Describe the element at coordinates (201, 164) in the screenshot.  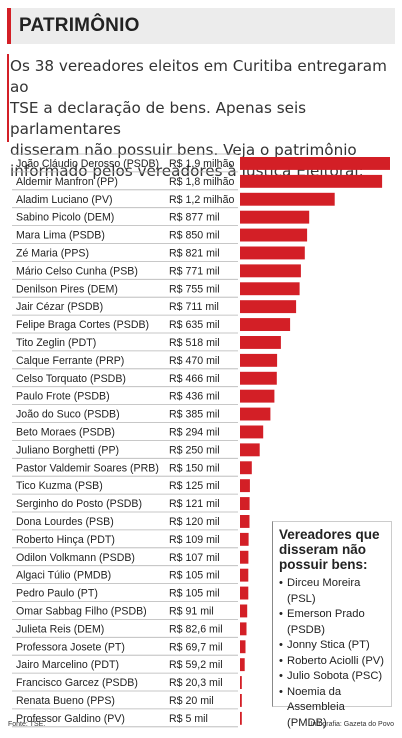
I see `value-label: R$ 1,9 milhão` at that location.